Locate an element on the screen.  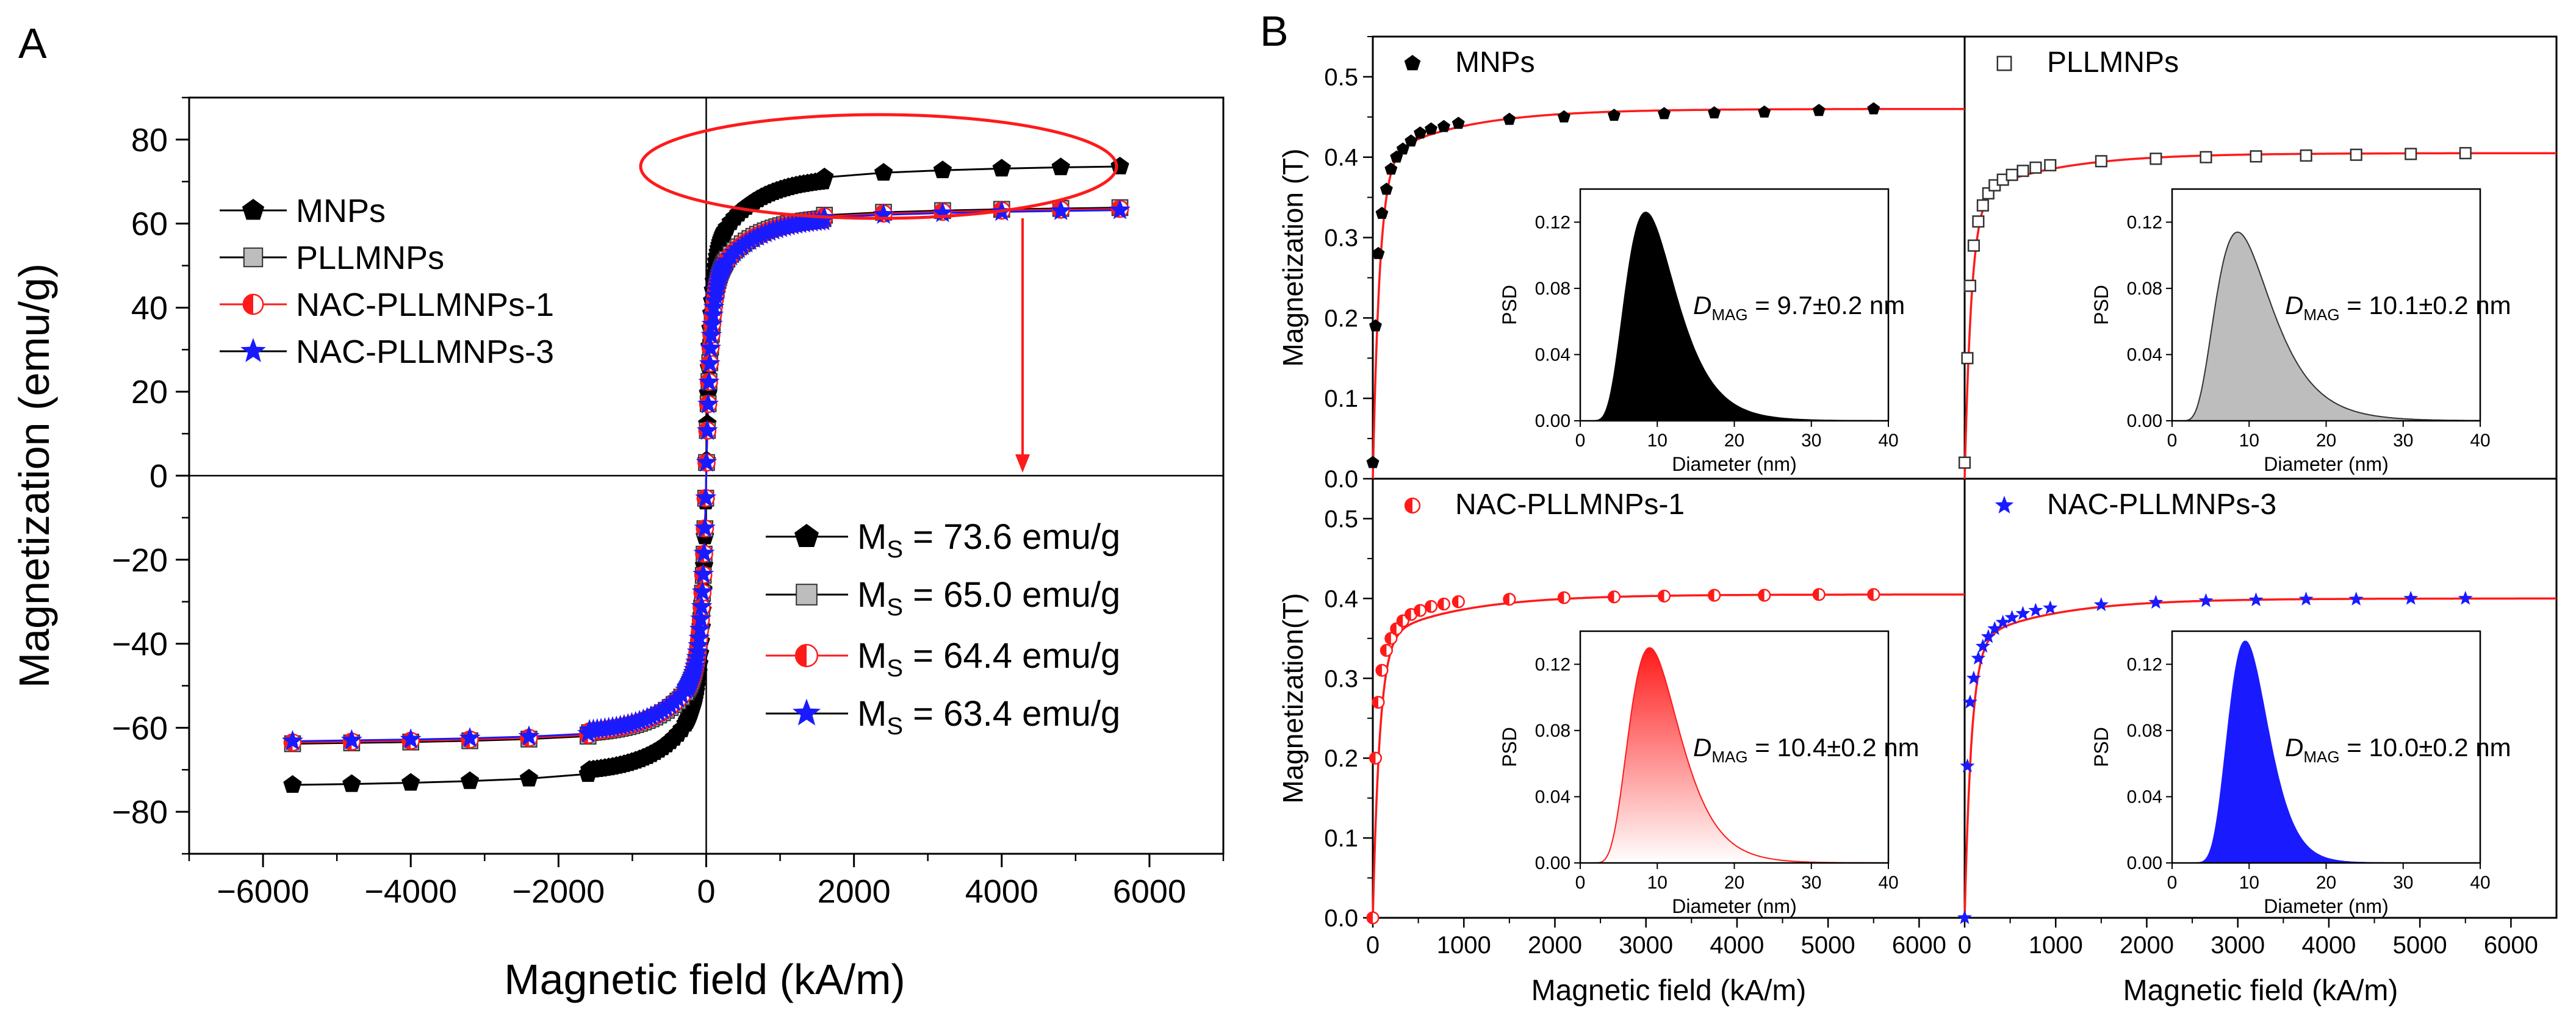
legend-marker-half is located at coordinates (248, 304).